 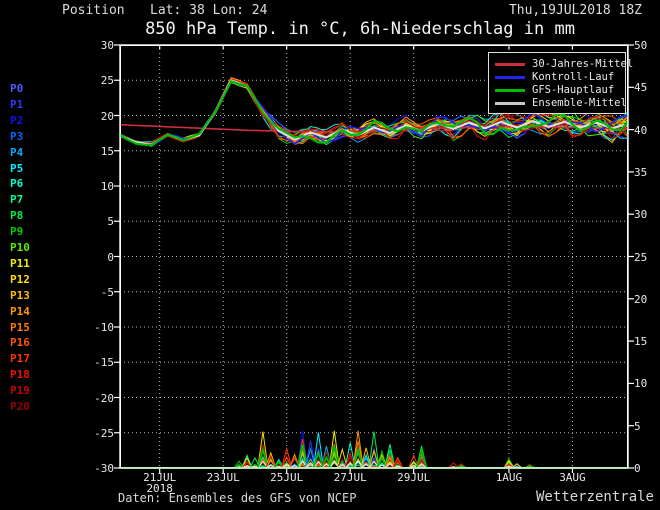 I want to click on precip-member-P6, so click(x=350, y=455).